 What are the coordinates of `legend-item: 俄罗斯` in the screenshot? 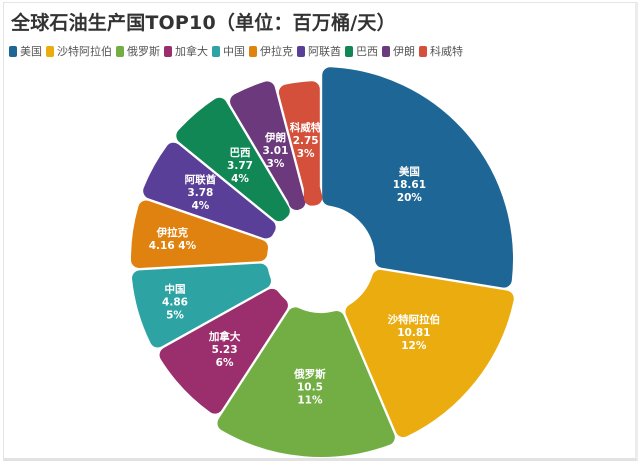 It's located at (138, 51).